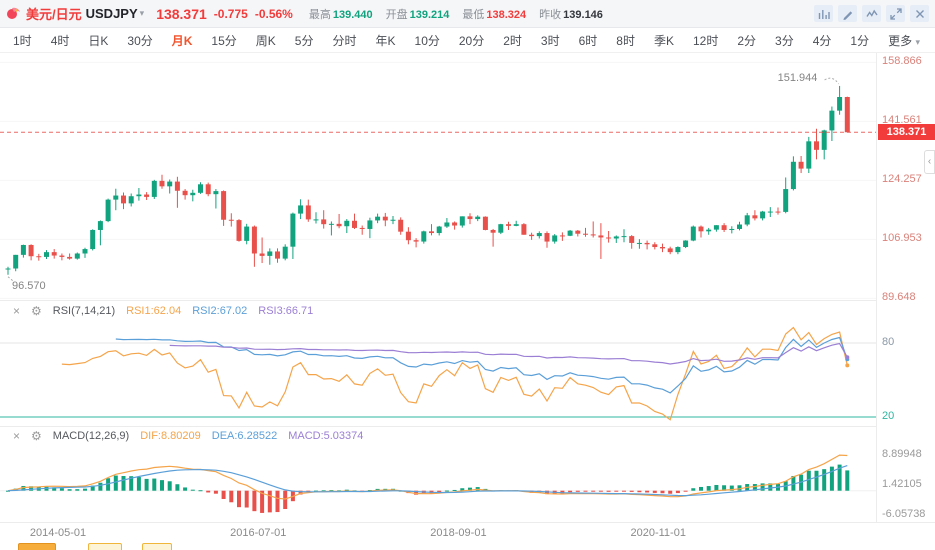 Image resolution: width=935 pixels, height=550 pixels. I want to click on symbol-code: USDJPY, so click(111, 13).